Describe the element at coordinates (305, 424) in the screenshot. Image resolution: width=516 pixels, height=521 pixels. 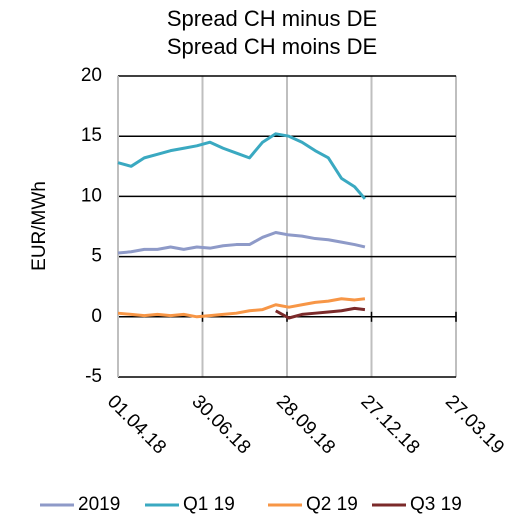
I see `x-tick-label: 28.09.18` at that location.